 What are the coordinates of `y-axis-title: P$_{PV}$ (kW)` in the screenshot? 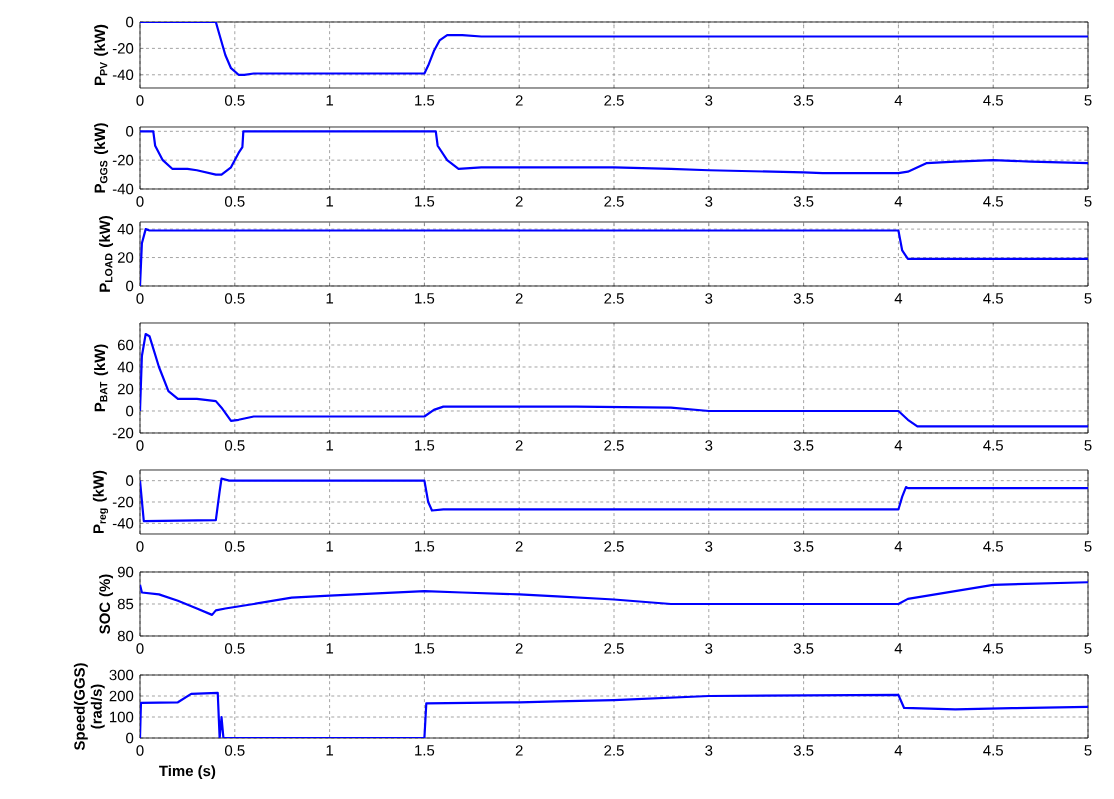 It's located at (101, 54).